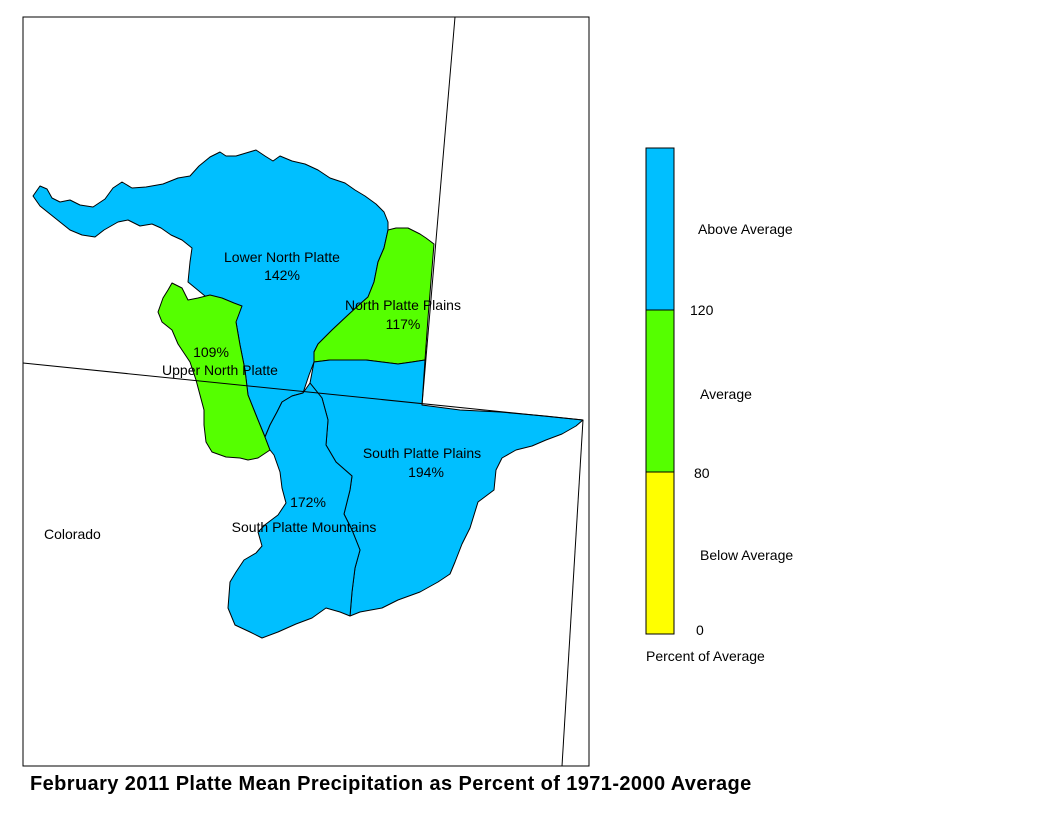  I want to click on legend-label-above: Above Average, so click(745, 229).